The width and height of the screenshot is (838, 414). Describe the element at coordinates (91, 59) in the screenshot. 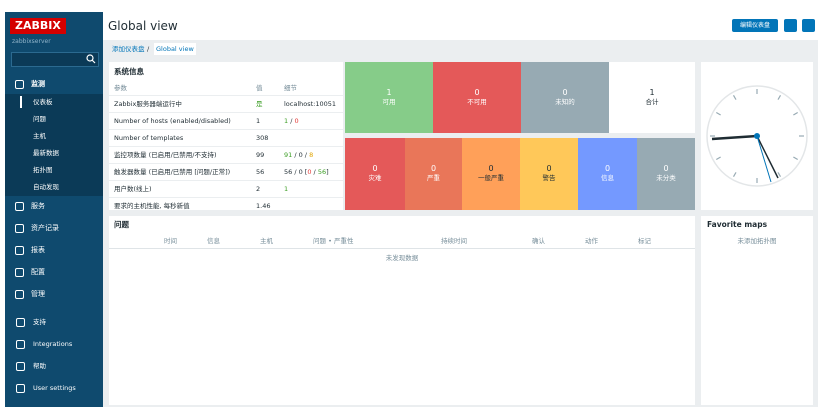

I see `search-icon` at that location.